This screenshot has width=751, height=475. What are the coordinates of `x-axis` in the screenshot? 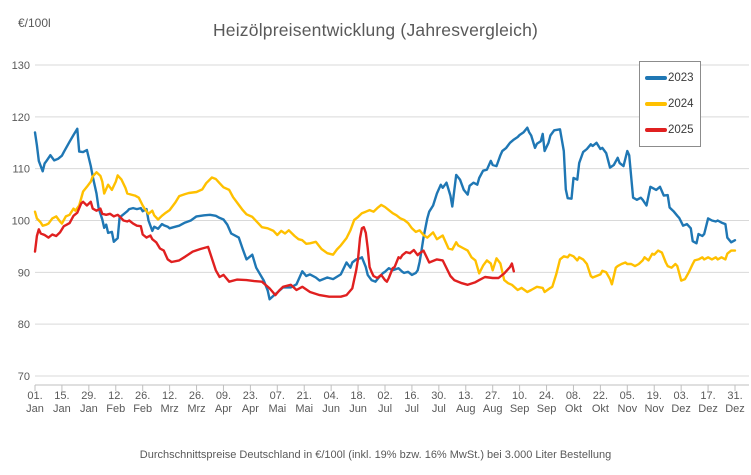 It's located at (391, 387).